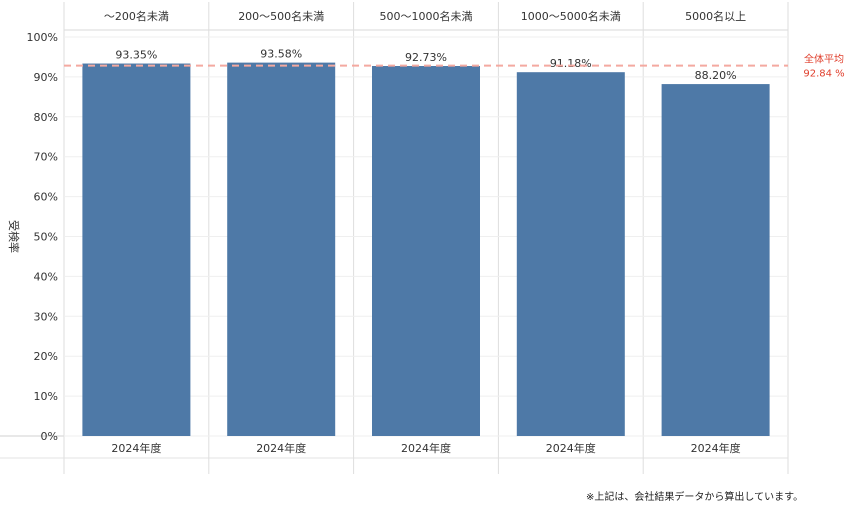 This screenshot has height=509, width=852. I want to click on reference-line-group: 全体平均 92.84 %, so click(454, 66).